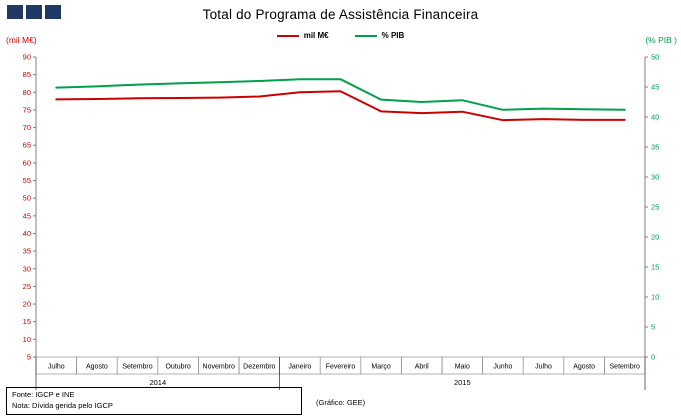  I want to click on legend-label-pib: % PIB, so click(393, 35).